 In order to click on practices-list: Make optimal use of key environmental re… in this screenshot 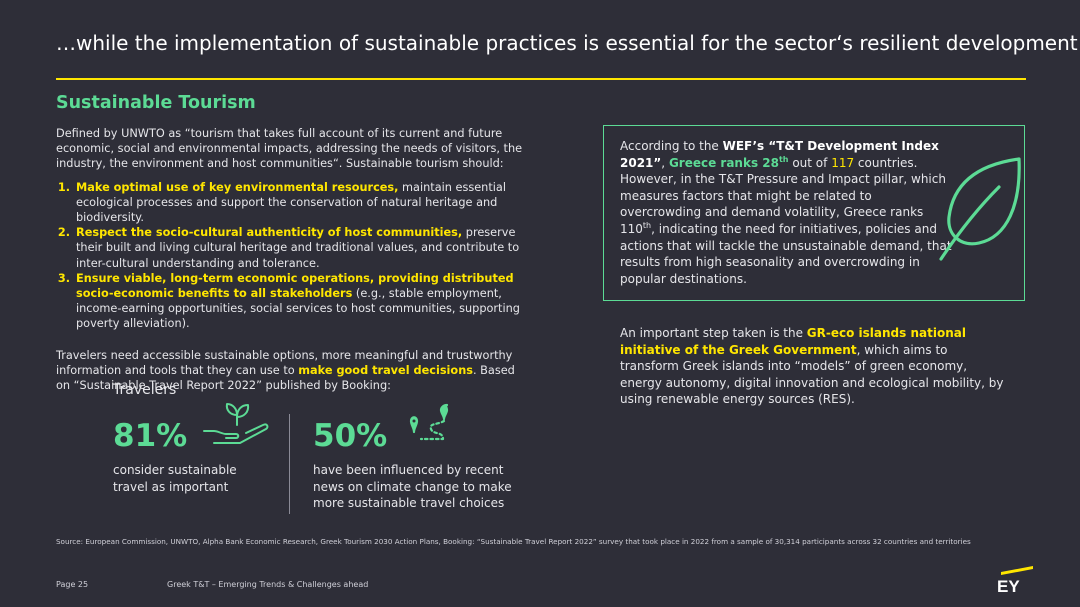, I will do `click(291, 256)`.